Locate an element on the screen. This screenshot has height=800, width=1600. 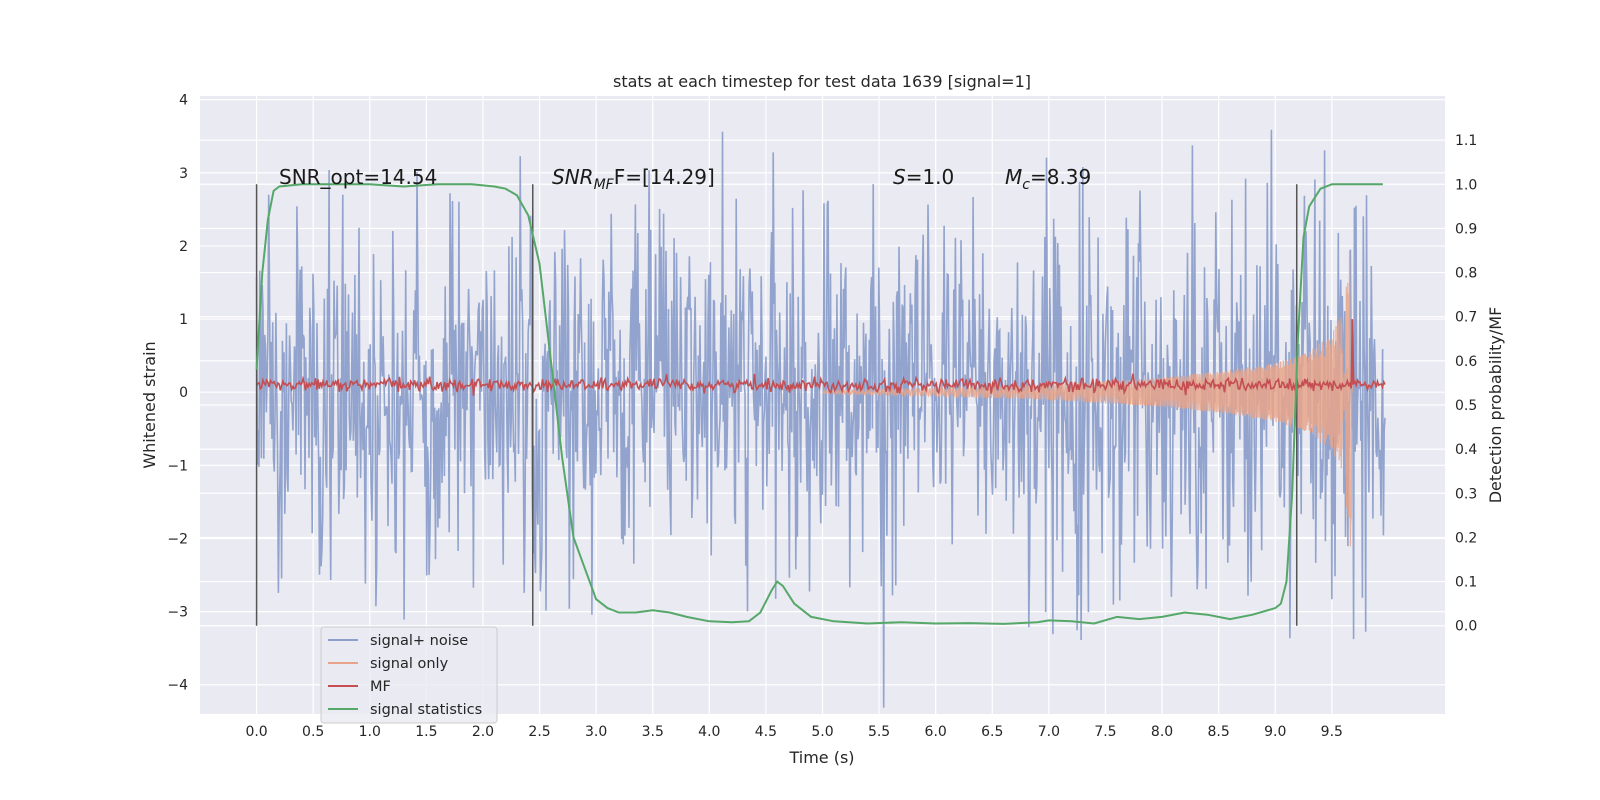
annotation-s-var: S is located at coordinates (899, 177).